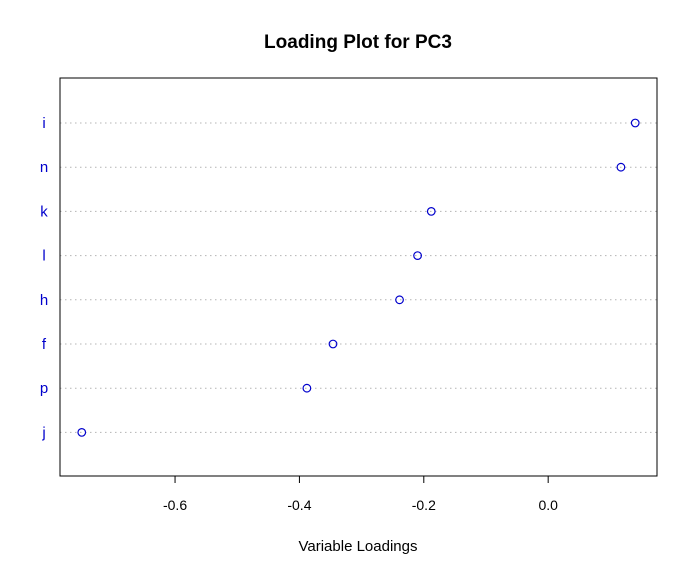 This screenshot has width=698, height=574. Describe the element at coordinates (333, 344) in the screenshot. I see `data-point-f` at that location.